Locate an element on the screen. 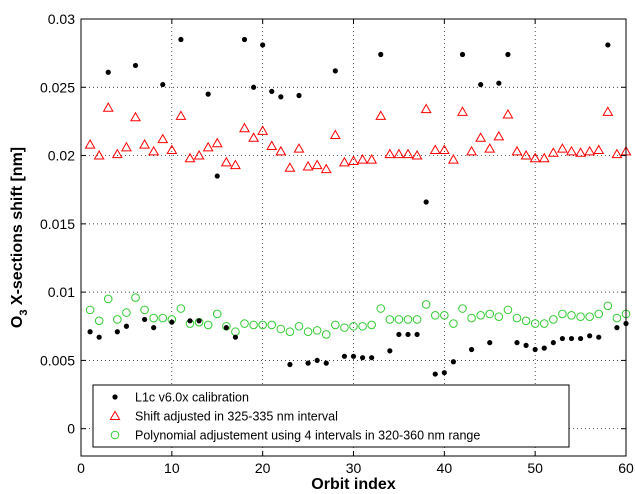  y-tick-label: 0.005 is located at coordinates (57, 360).